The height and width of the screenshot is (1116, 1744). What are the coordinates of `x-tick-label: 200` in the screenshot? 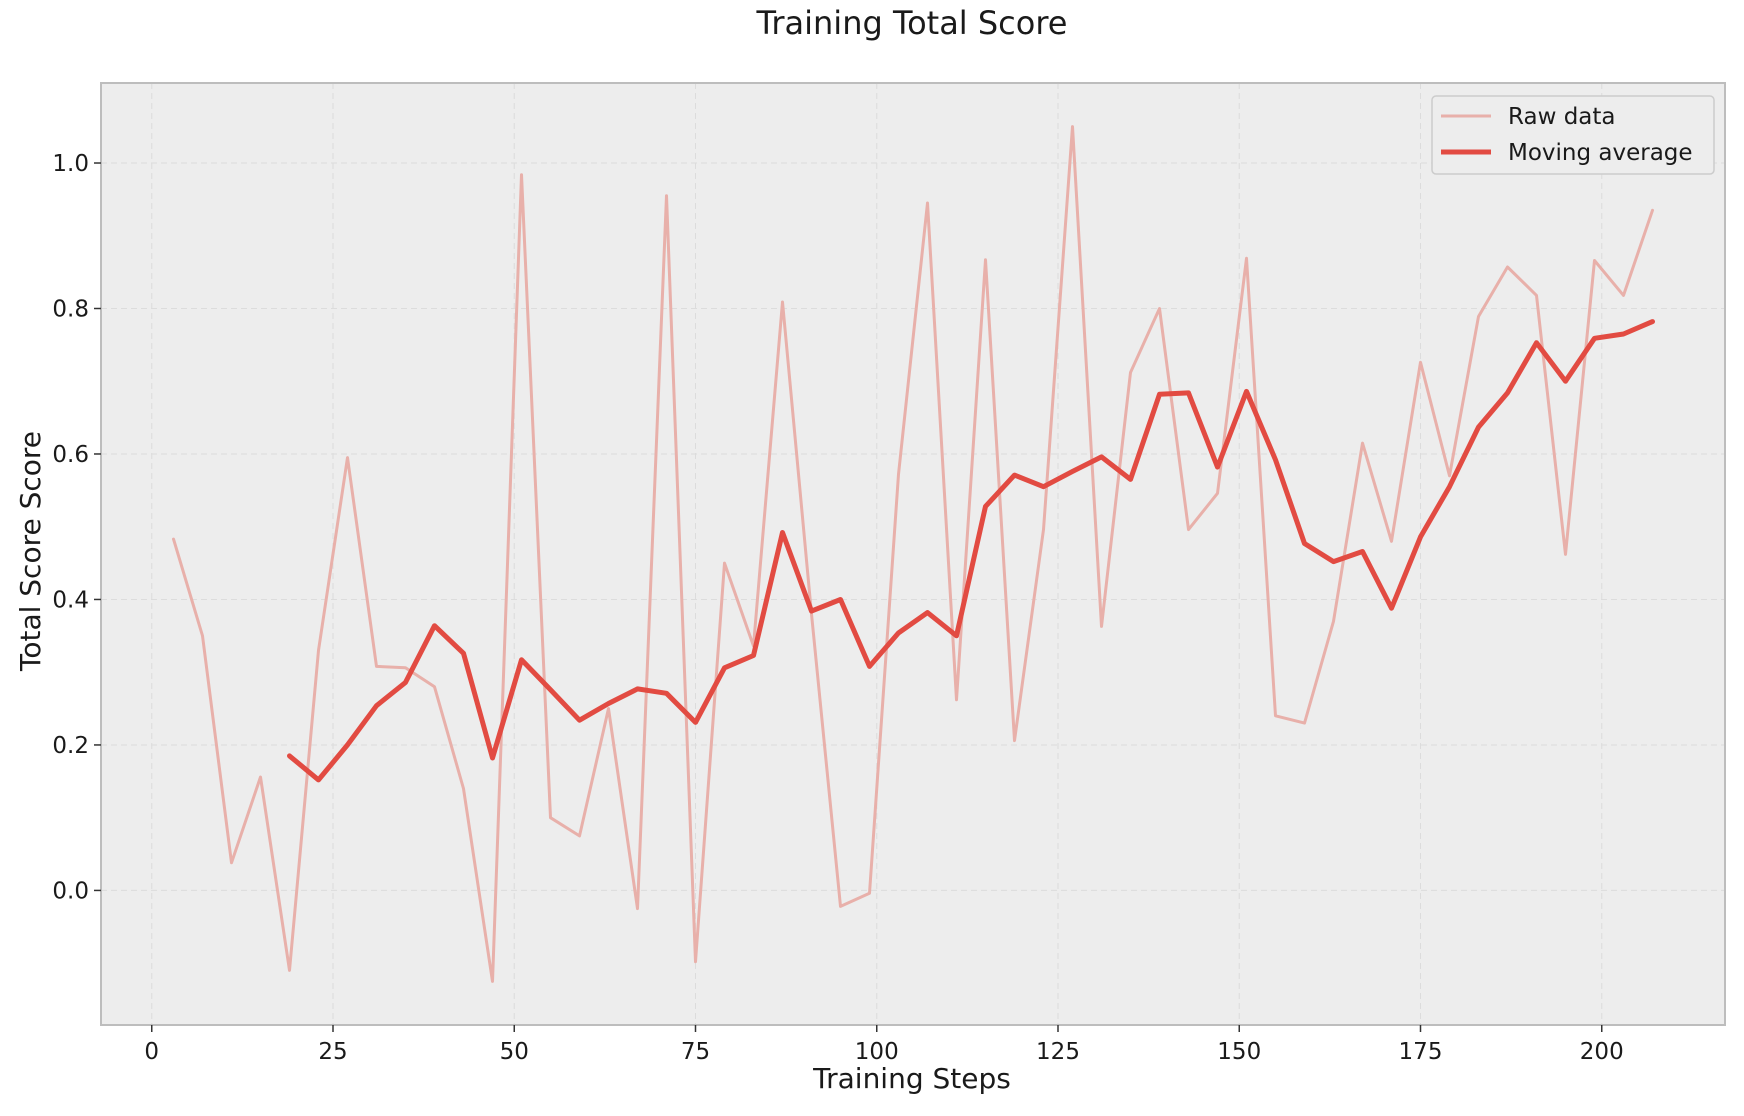 It's located at (1602, 1052).